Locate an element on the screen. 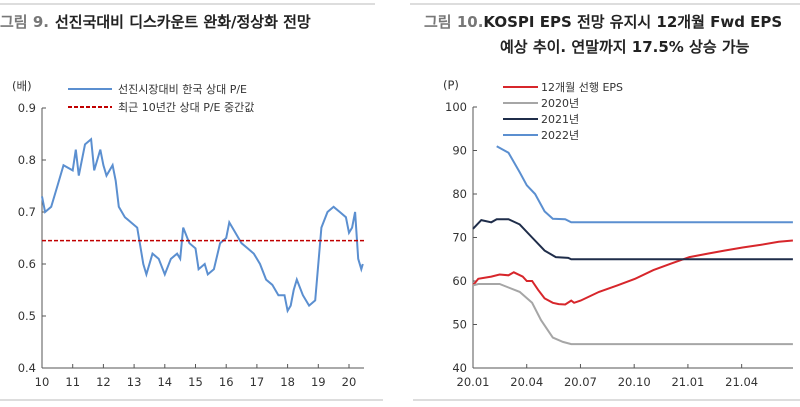 The image size is (800, 407). legend-label-3: 2022년 is located at coordinates (560, 135).